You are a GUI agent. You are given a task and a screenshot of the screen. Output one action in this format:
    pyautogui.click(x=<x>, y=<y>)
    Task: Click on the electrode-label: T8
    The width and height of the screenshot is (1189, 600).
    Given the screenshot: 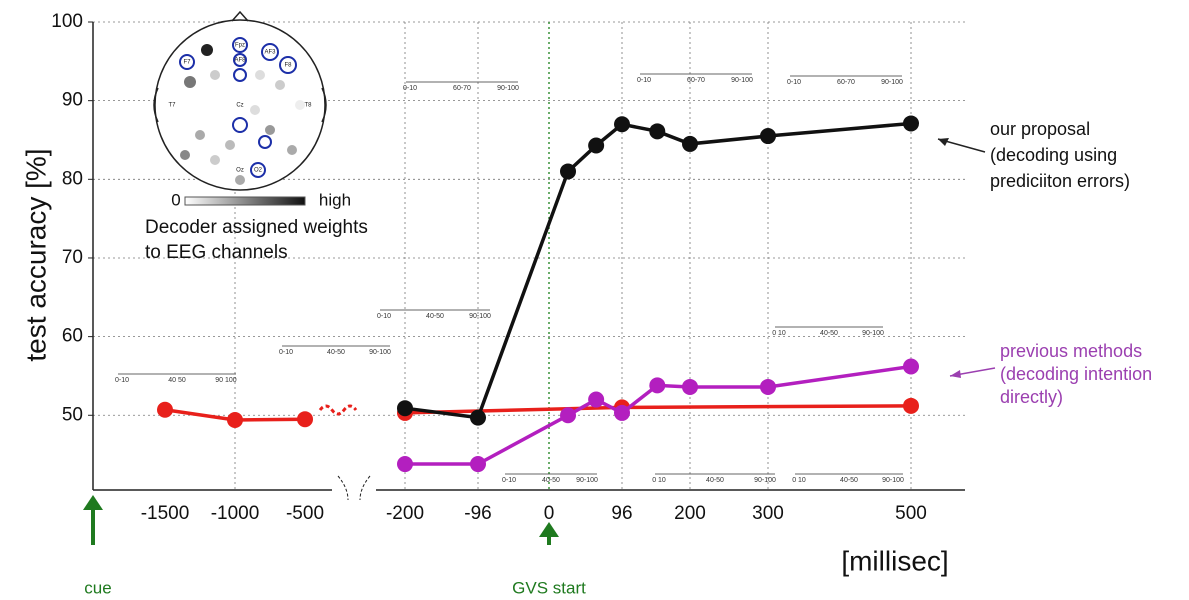 What is the action you would take?
    pyautogui.click(x=308, y=106)
    